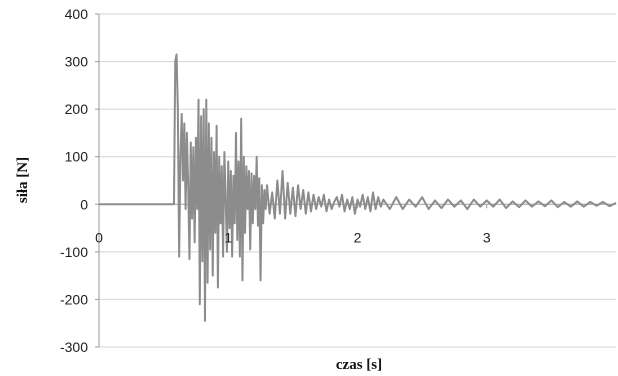 This screenshot has height=376, width=618. Describe the element at coordinates (23, 180) in the screenshot. I see `y-axis-label: siła [N]` at that location.